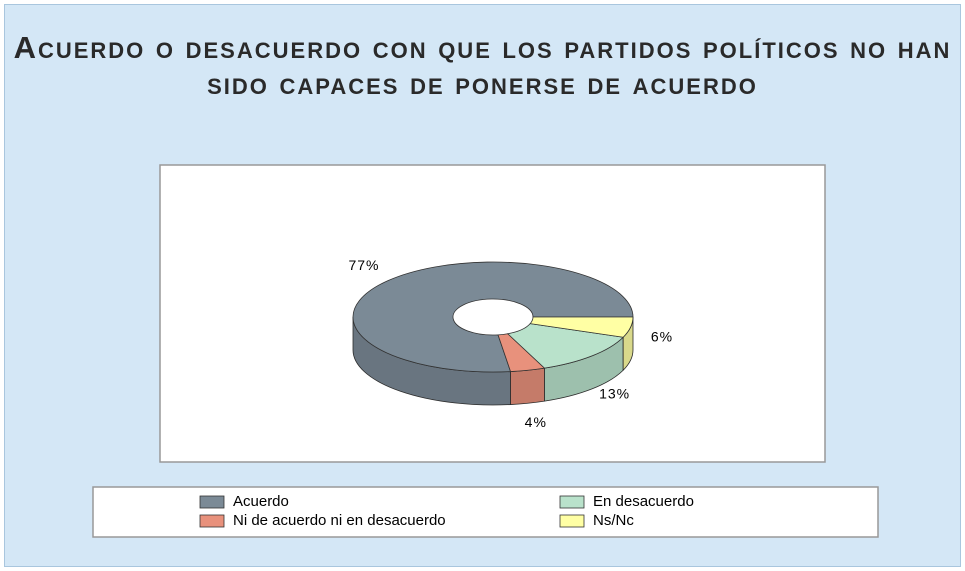 The height and width of the screenshot is (571, 965). I want to click on legend-label: Ni de acuerdo ni en desacuerdo, so click(339, 520).